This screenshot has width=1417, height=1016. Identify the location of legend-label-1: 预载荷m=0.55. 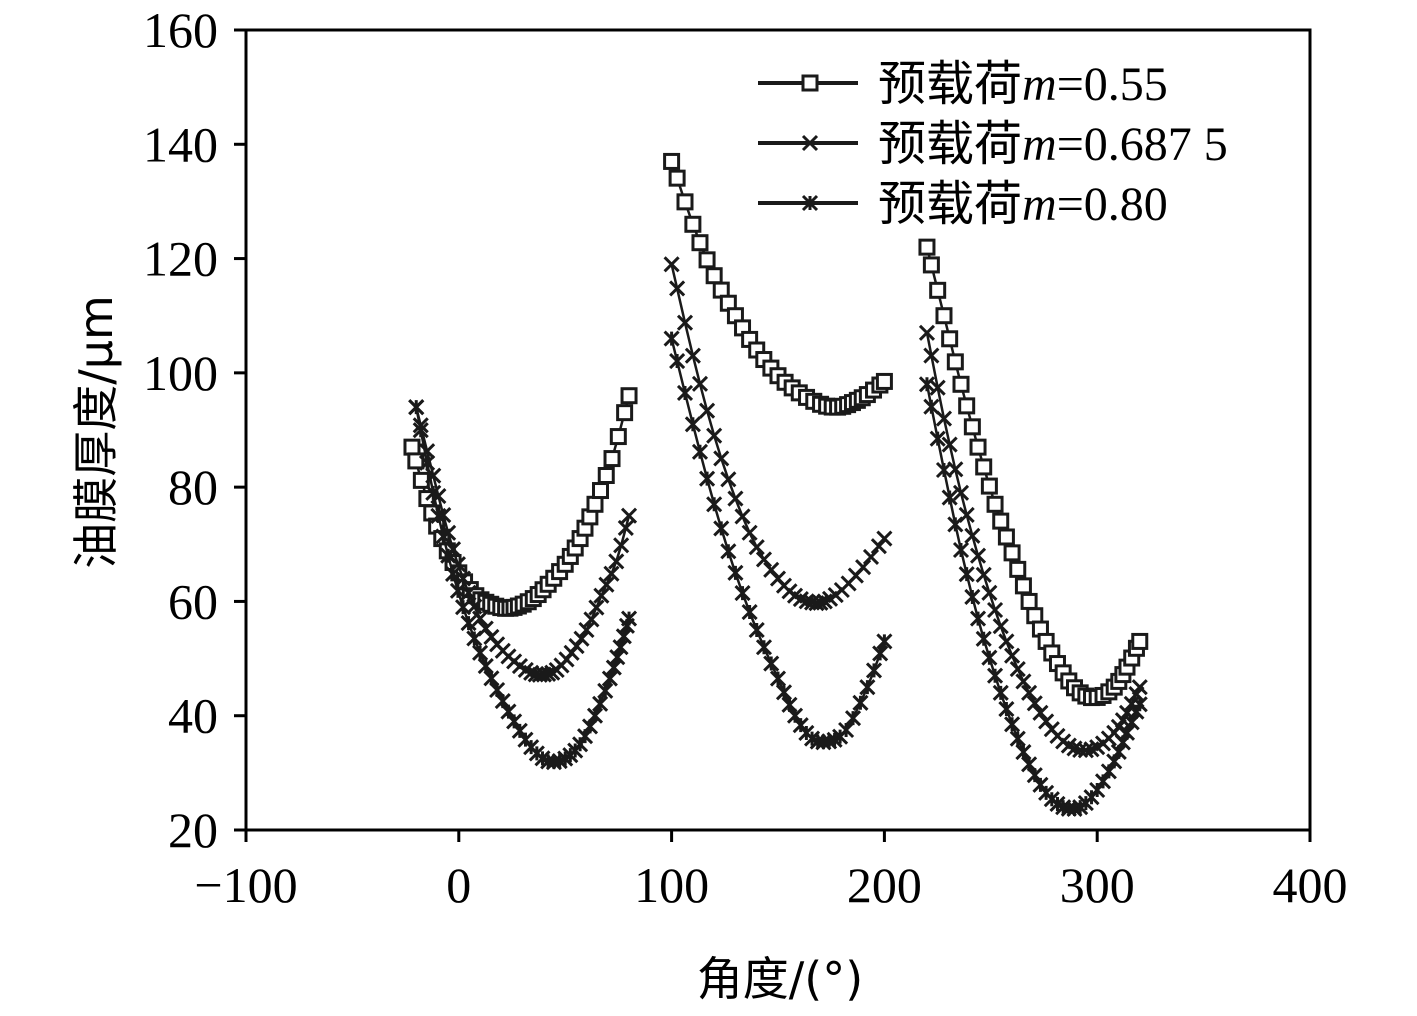
(1023, 84).